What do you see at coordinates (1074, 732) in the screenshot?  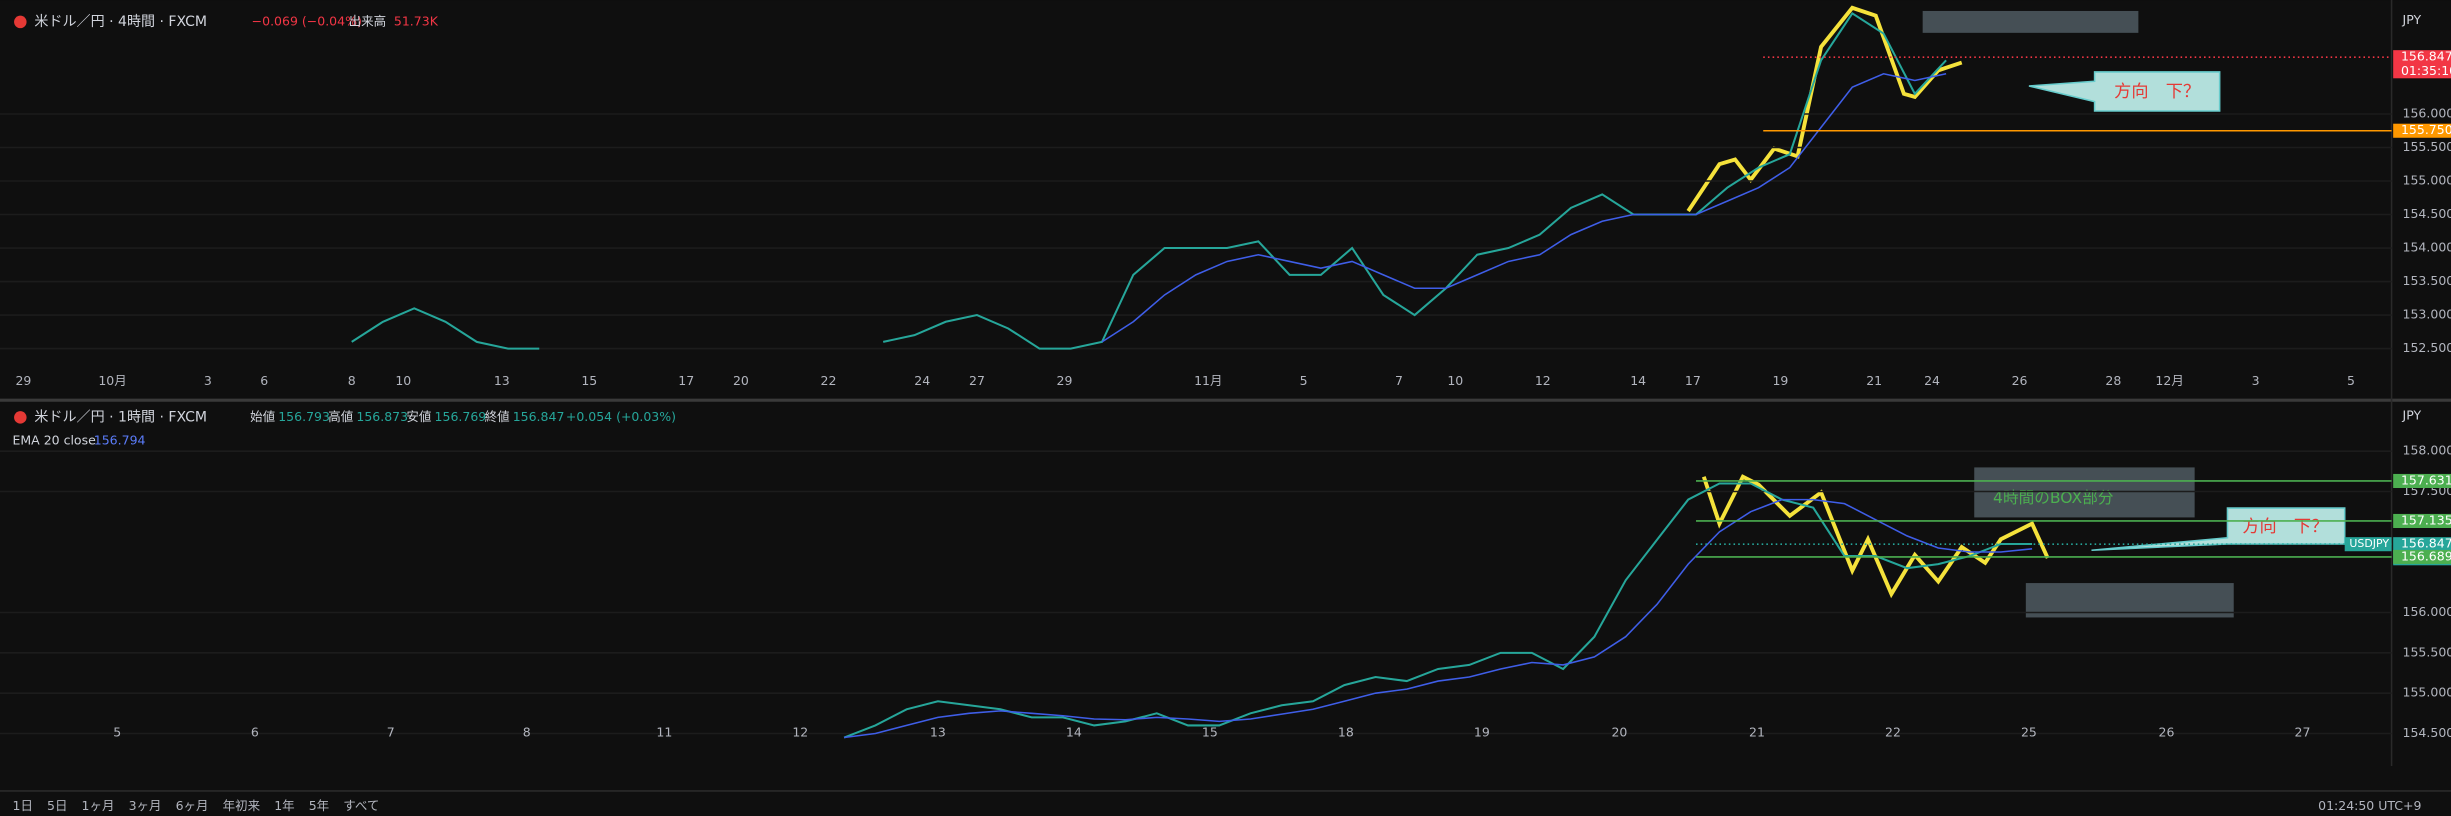 I see `x-tick-label: 14` at bounding box center [1074, 732].